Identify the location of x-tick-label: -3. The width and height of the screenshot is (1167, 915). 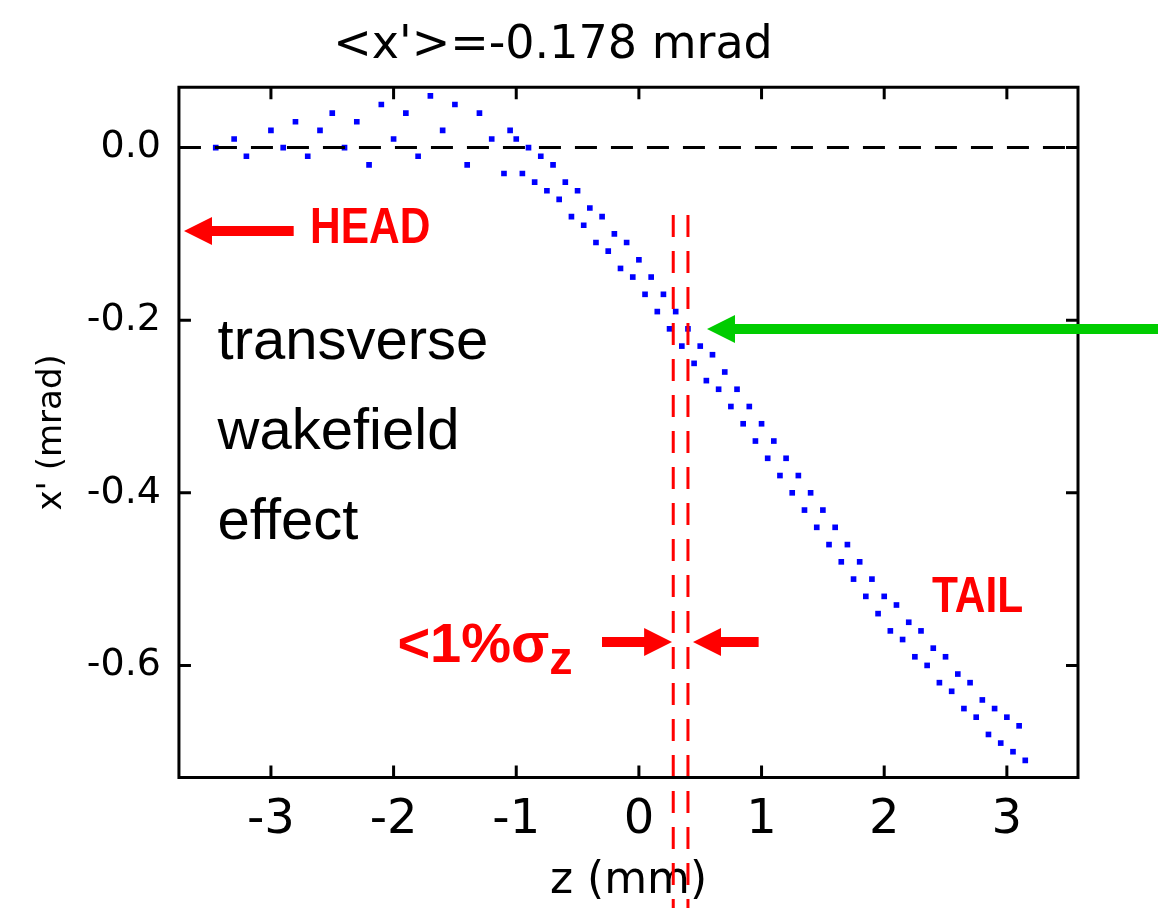
(271, 815).